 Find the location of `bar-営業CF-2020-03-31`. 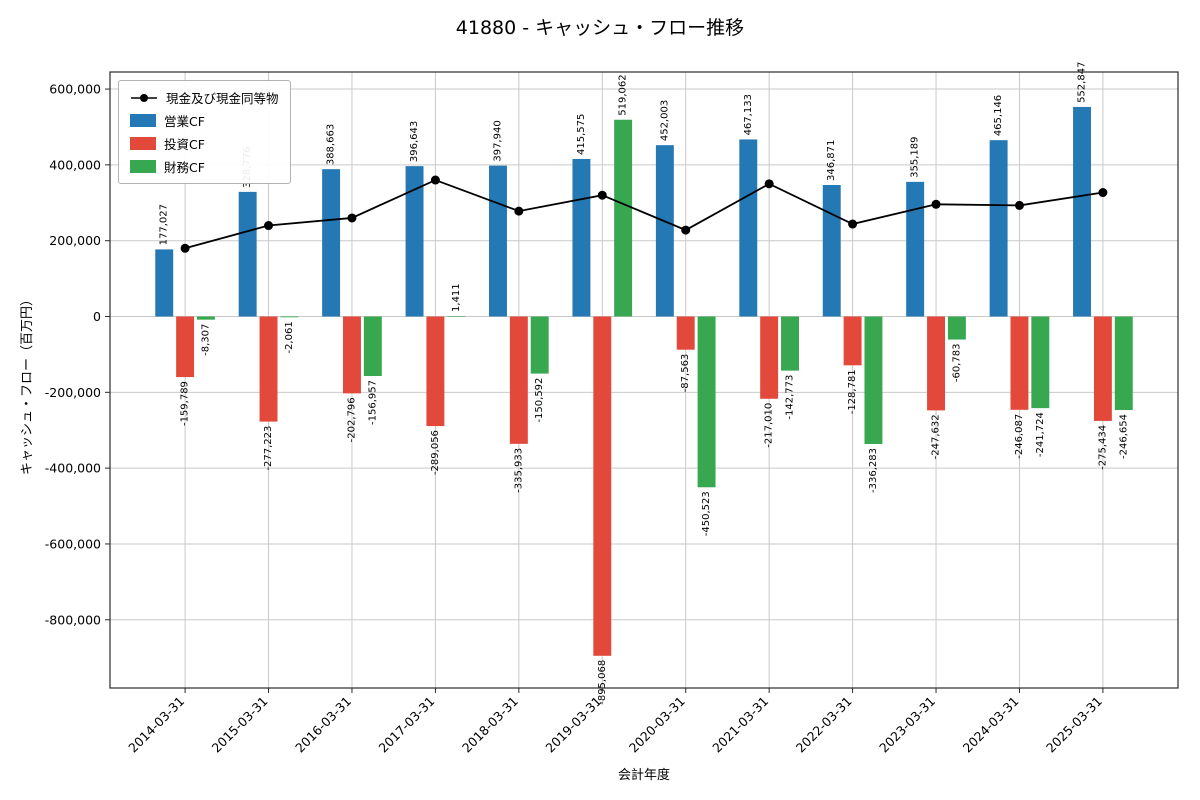

bar-営業CF-2020-03-31 is located at coordinates (664, 231).